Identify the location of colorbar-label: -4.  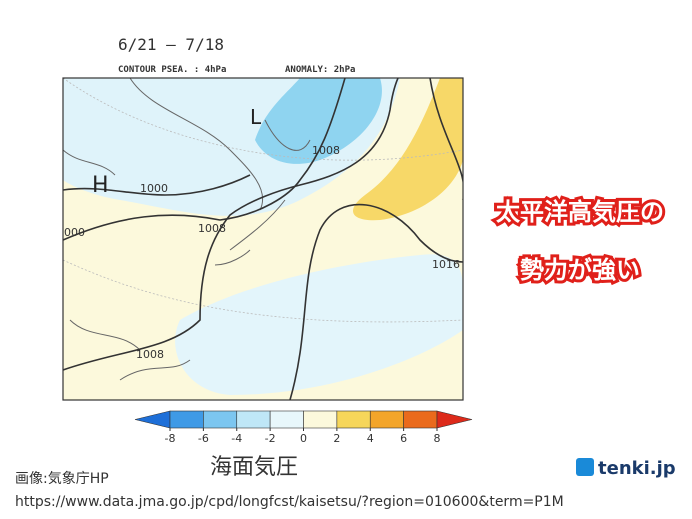
(236, 438).